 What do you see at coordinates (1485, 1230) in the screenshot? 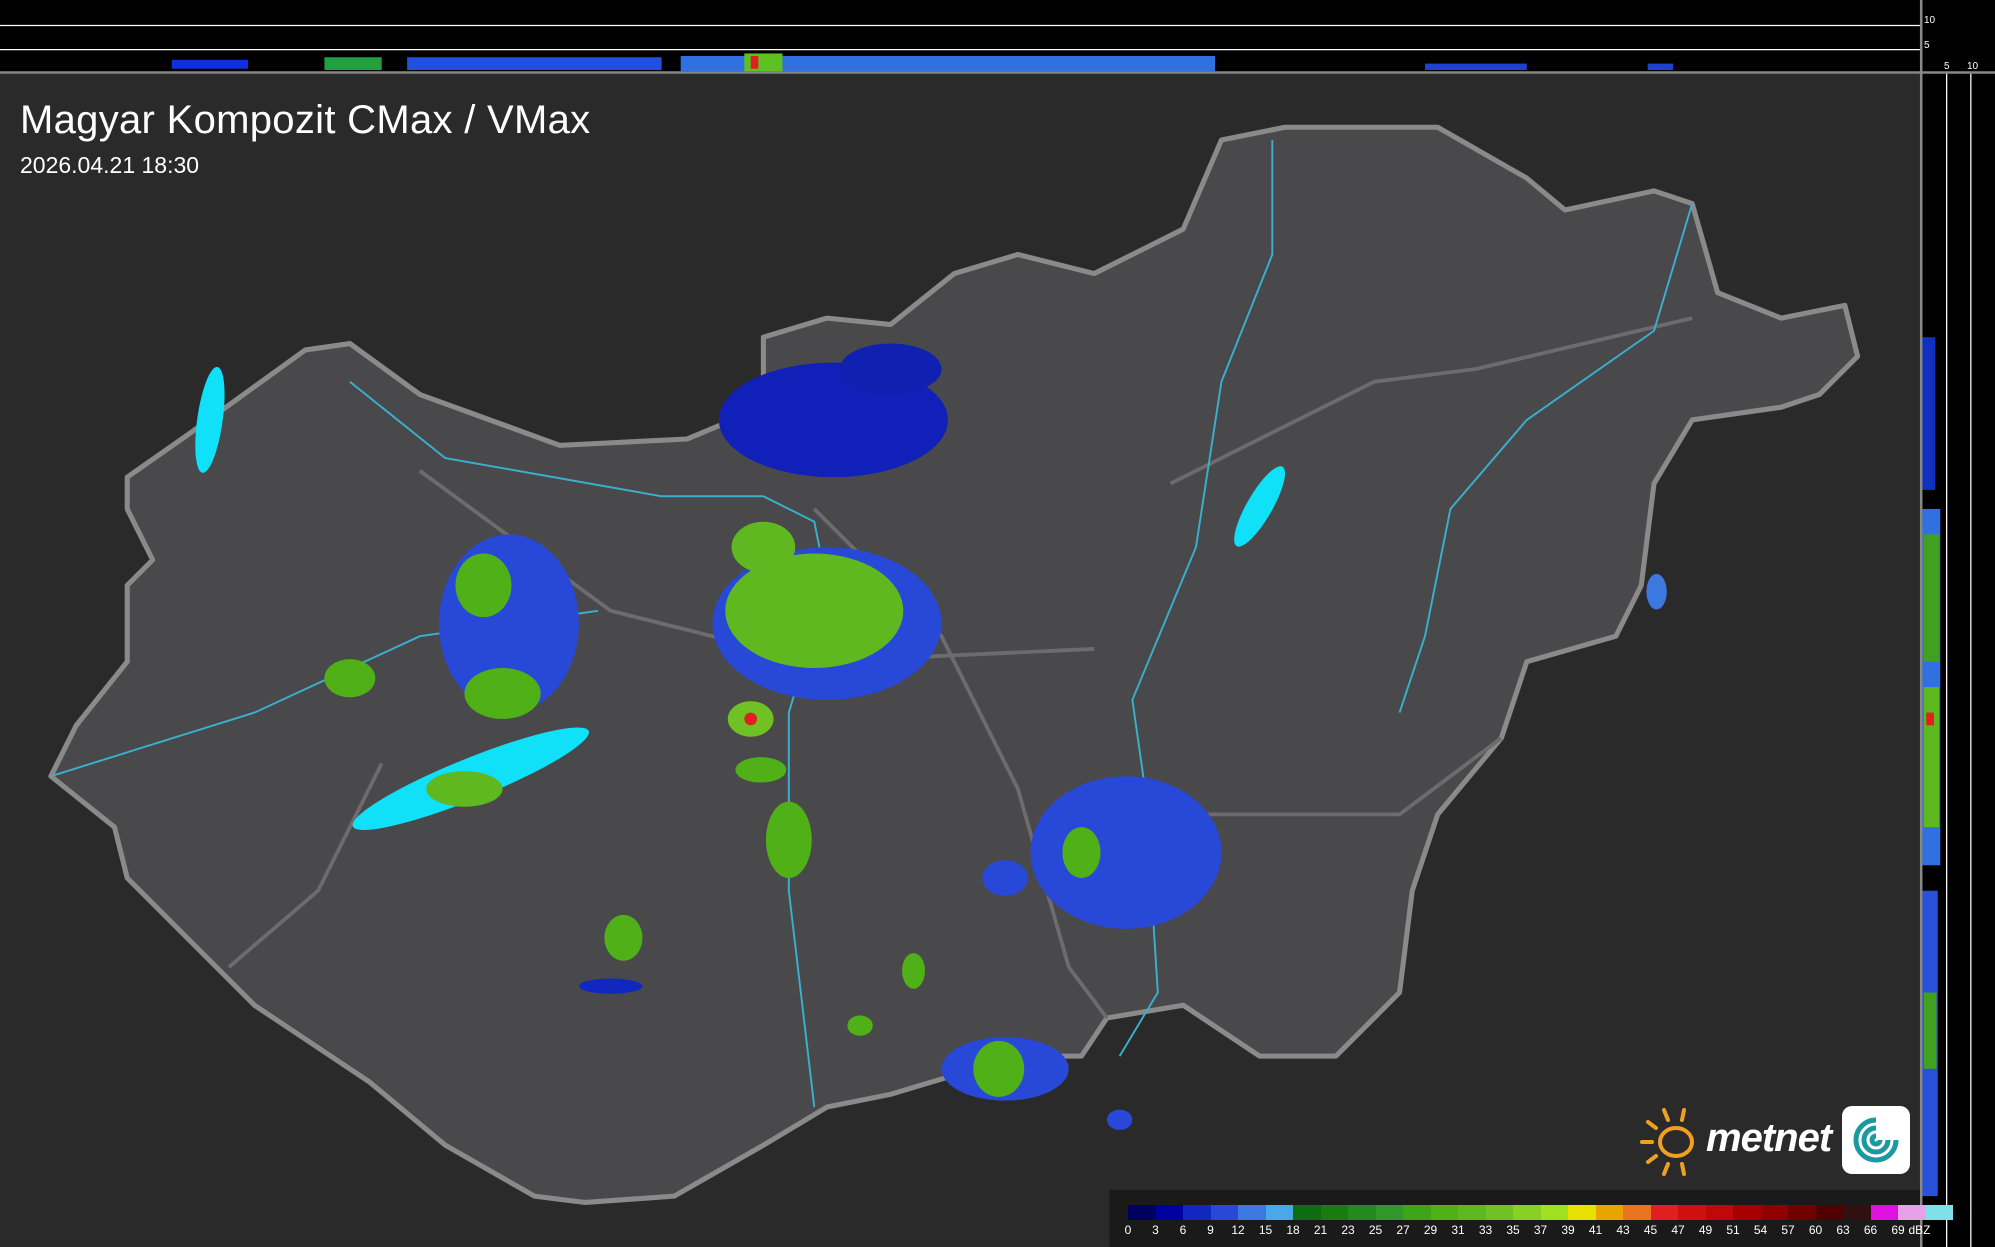
I see `legend-label: 33` at bounding box center [1485, 1230].